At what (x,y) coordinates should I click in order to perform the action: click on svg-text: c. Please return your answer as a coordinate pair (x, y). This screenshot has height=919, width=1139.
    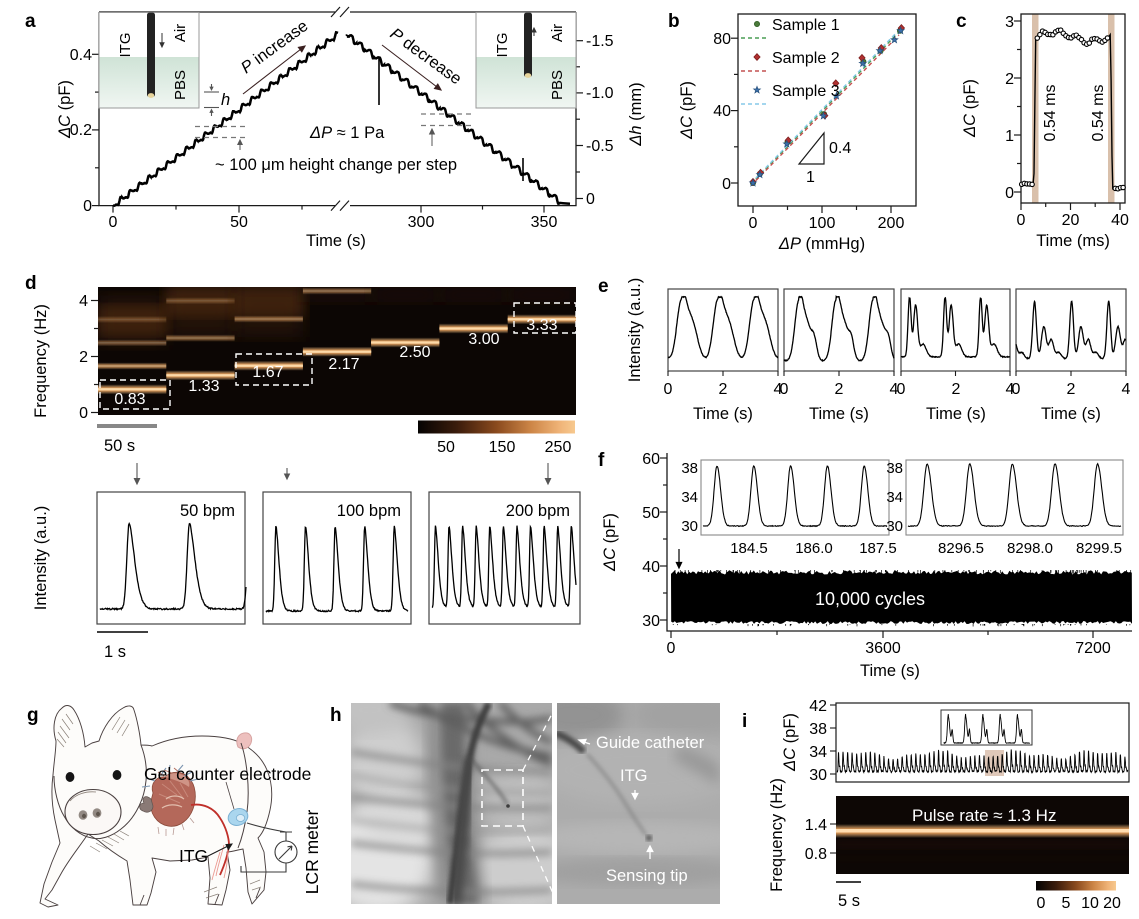
    Looking at the image, I should click on (961, 21).